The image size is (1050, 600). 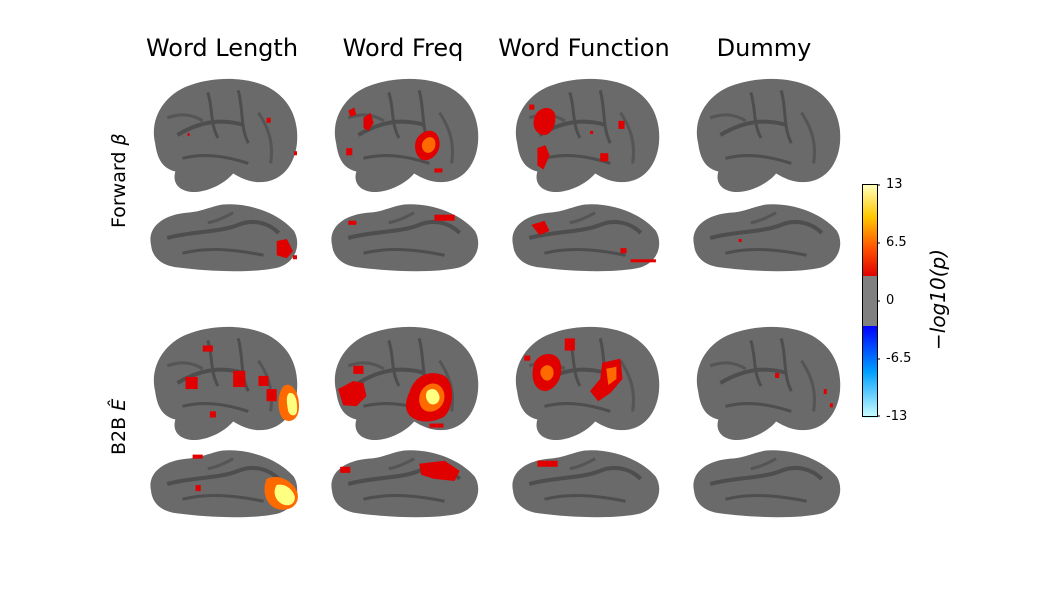 What do you see at coordinates (585, 238) in the screenshot?
I see `brain-medial-forward-word-function` at bounding box center [585, 238].